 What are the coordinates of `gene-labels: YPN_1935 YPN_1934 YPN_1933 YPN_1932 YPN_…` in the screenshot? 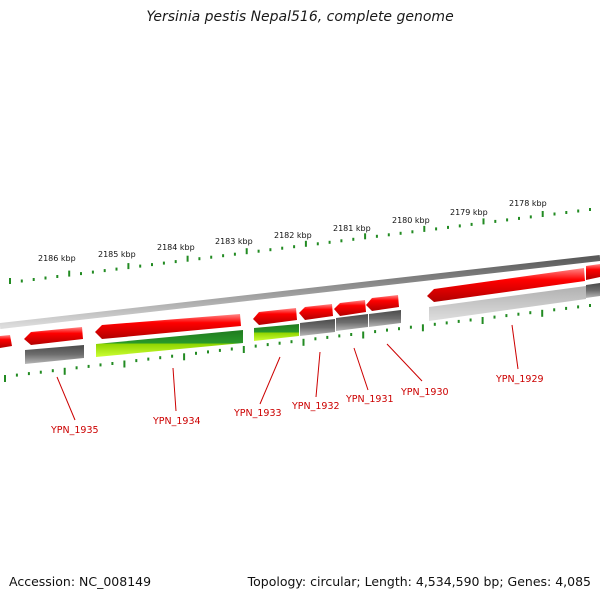 It's located at (297, 405).